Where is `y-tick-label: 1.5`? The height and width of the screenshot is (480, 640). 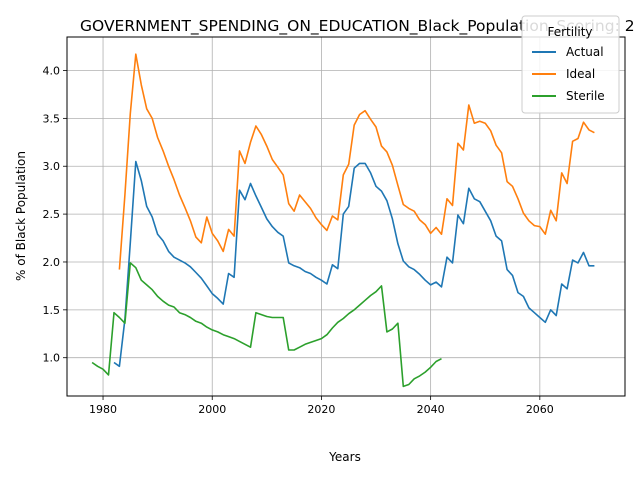
y-tick-label: 1.5 is located at coordinates (52, 310).